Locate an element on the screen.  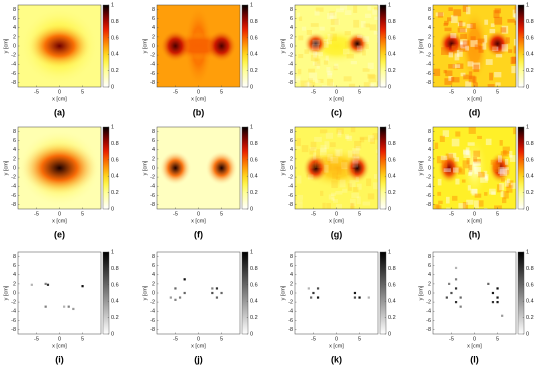
x-tick-label: 5 is located at coordinates (497, 214).